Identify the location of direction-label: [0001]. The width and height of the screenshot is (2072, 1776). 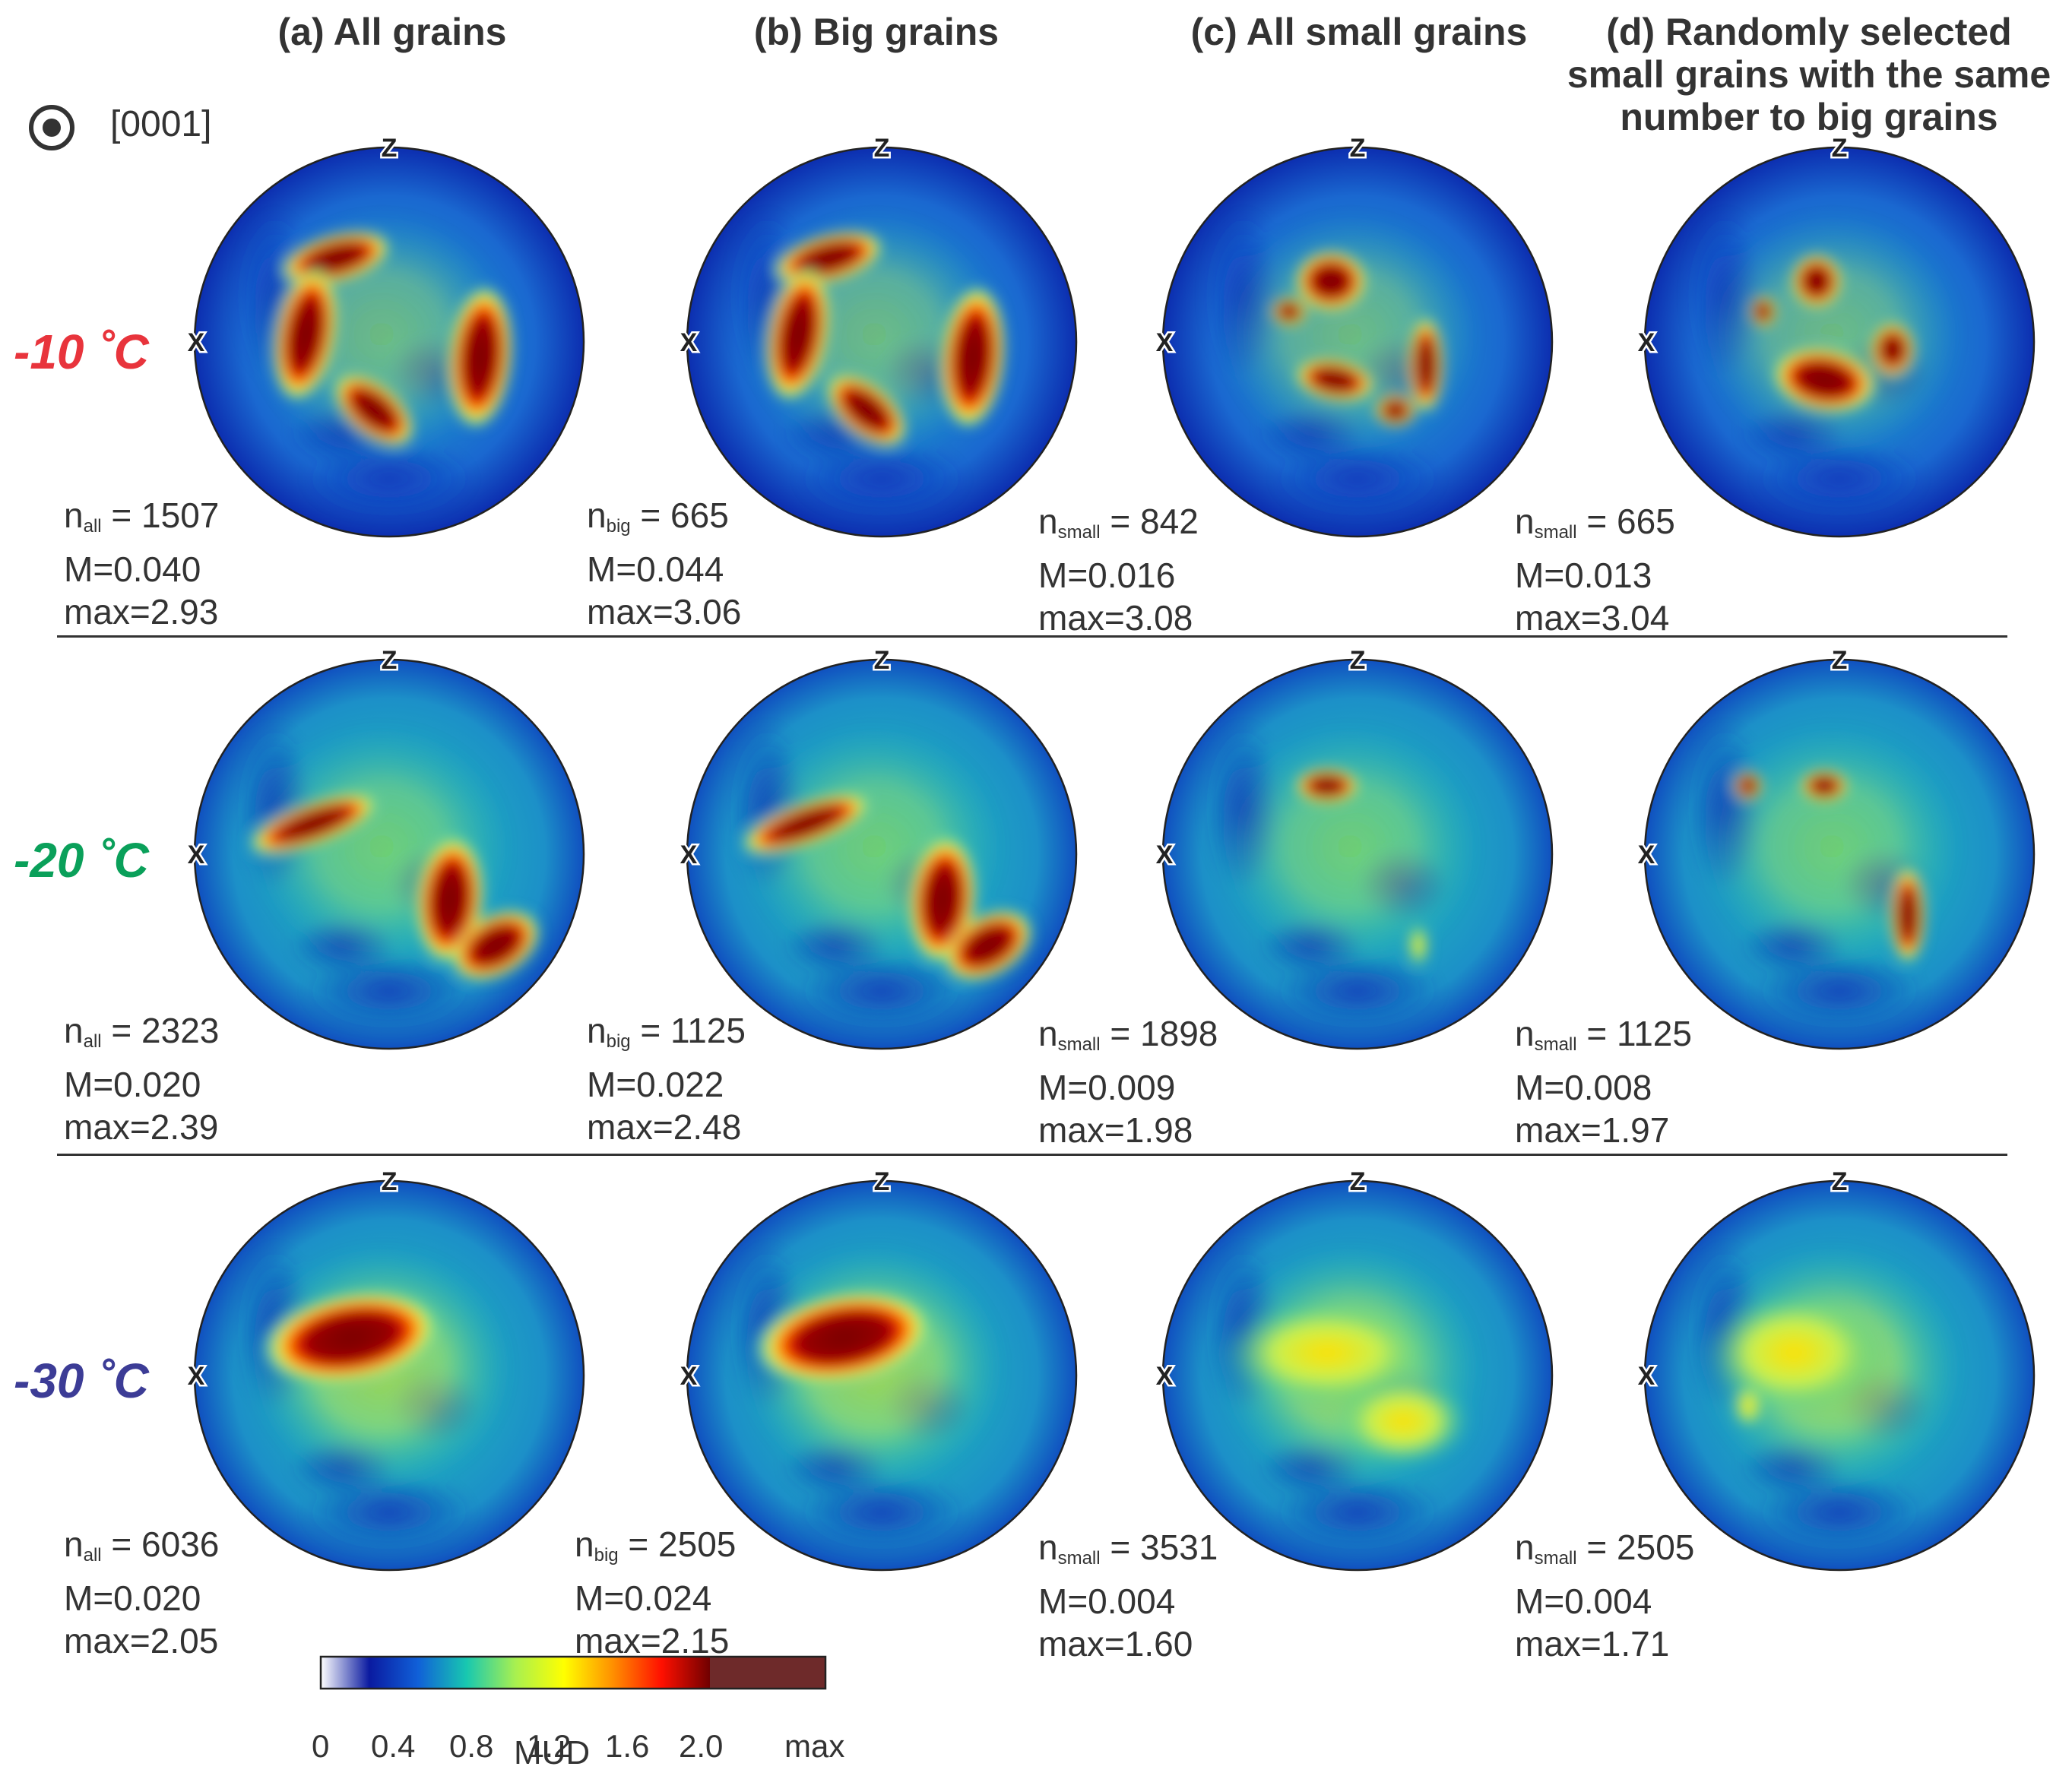
(161, 124).